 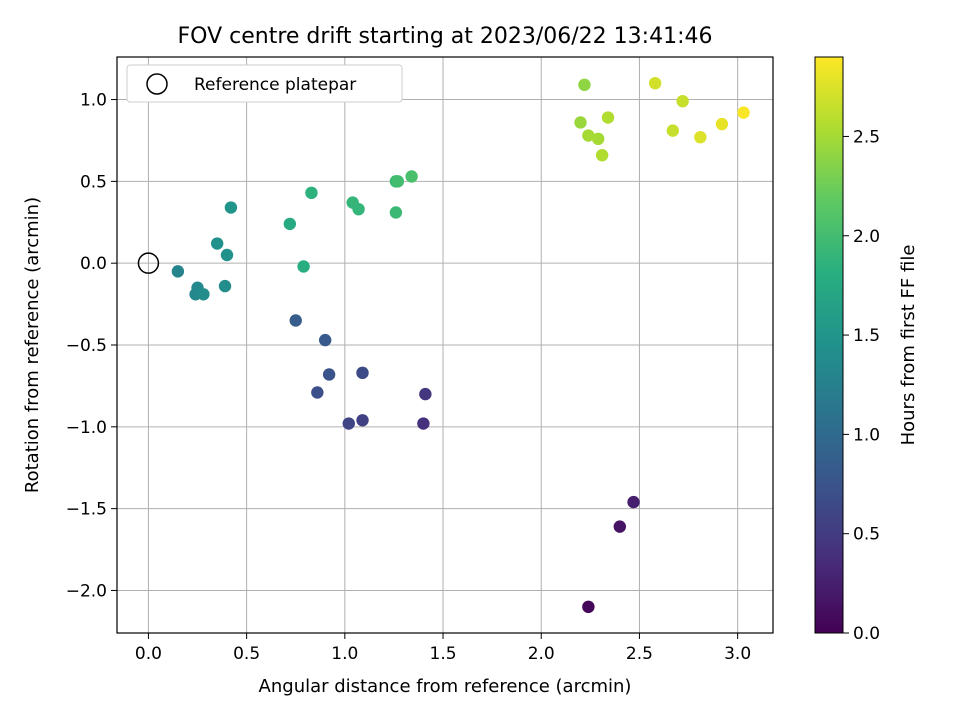 I want to click on legend-box, so click(x=264, y=83).